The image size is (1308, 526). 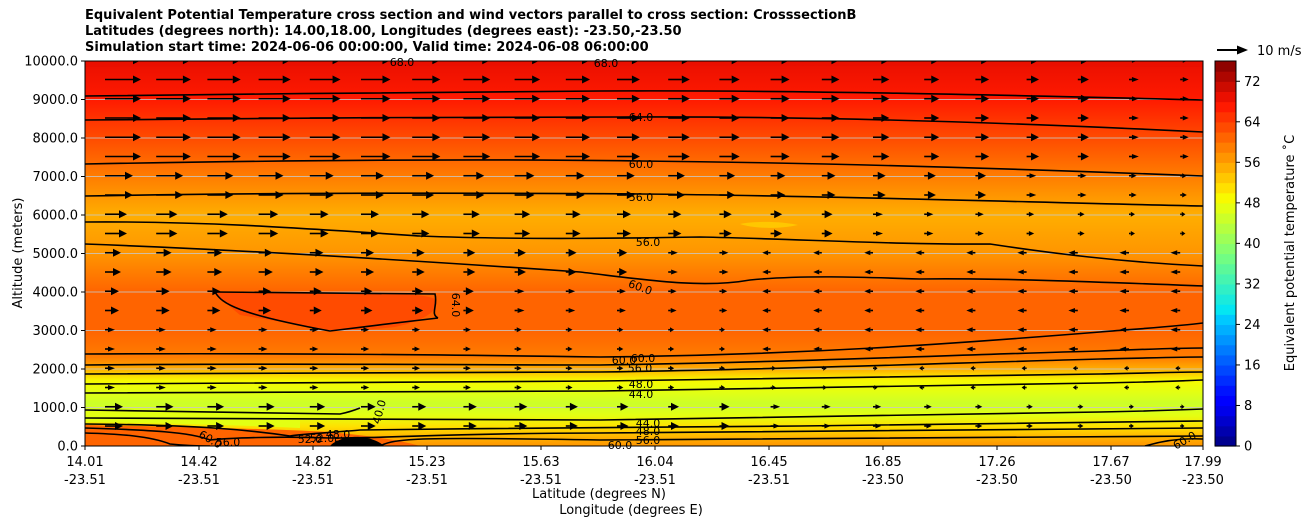 What do you see at coordinates (641, 117) in the screenshot?
I see `contour-label-2: 64.0` at bounding box center [641, 117].